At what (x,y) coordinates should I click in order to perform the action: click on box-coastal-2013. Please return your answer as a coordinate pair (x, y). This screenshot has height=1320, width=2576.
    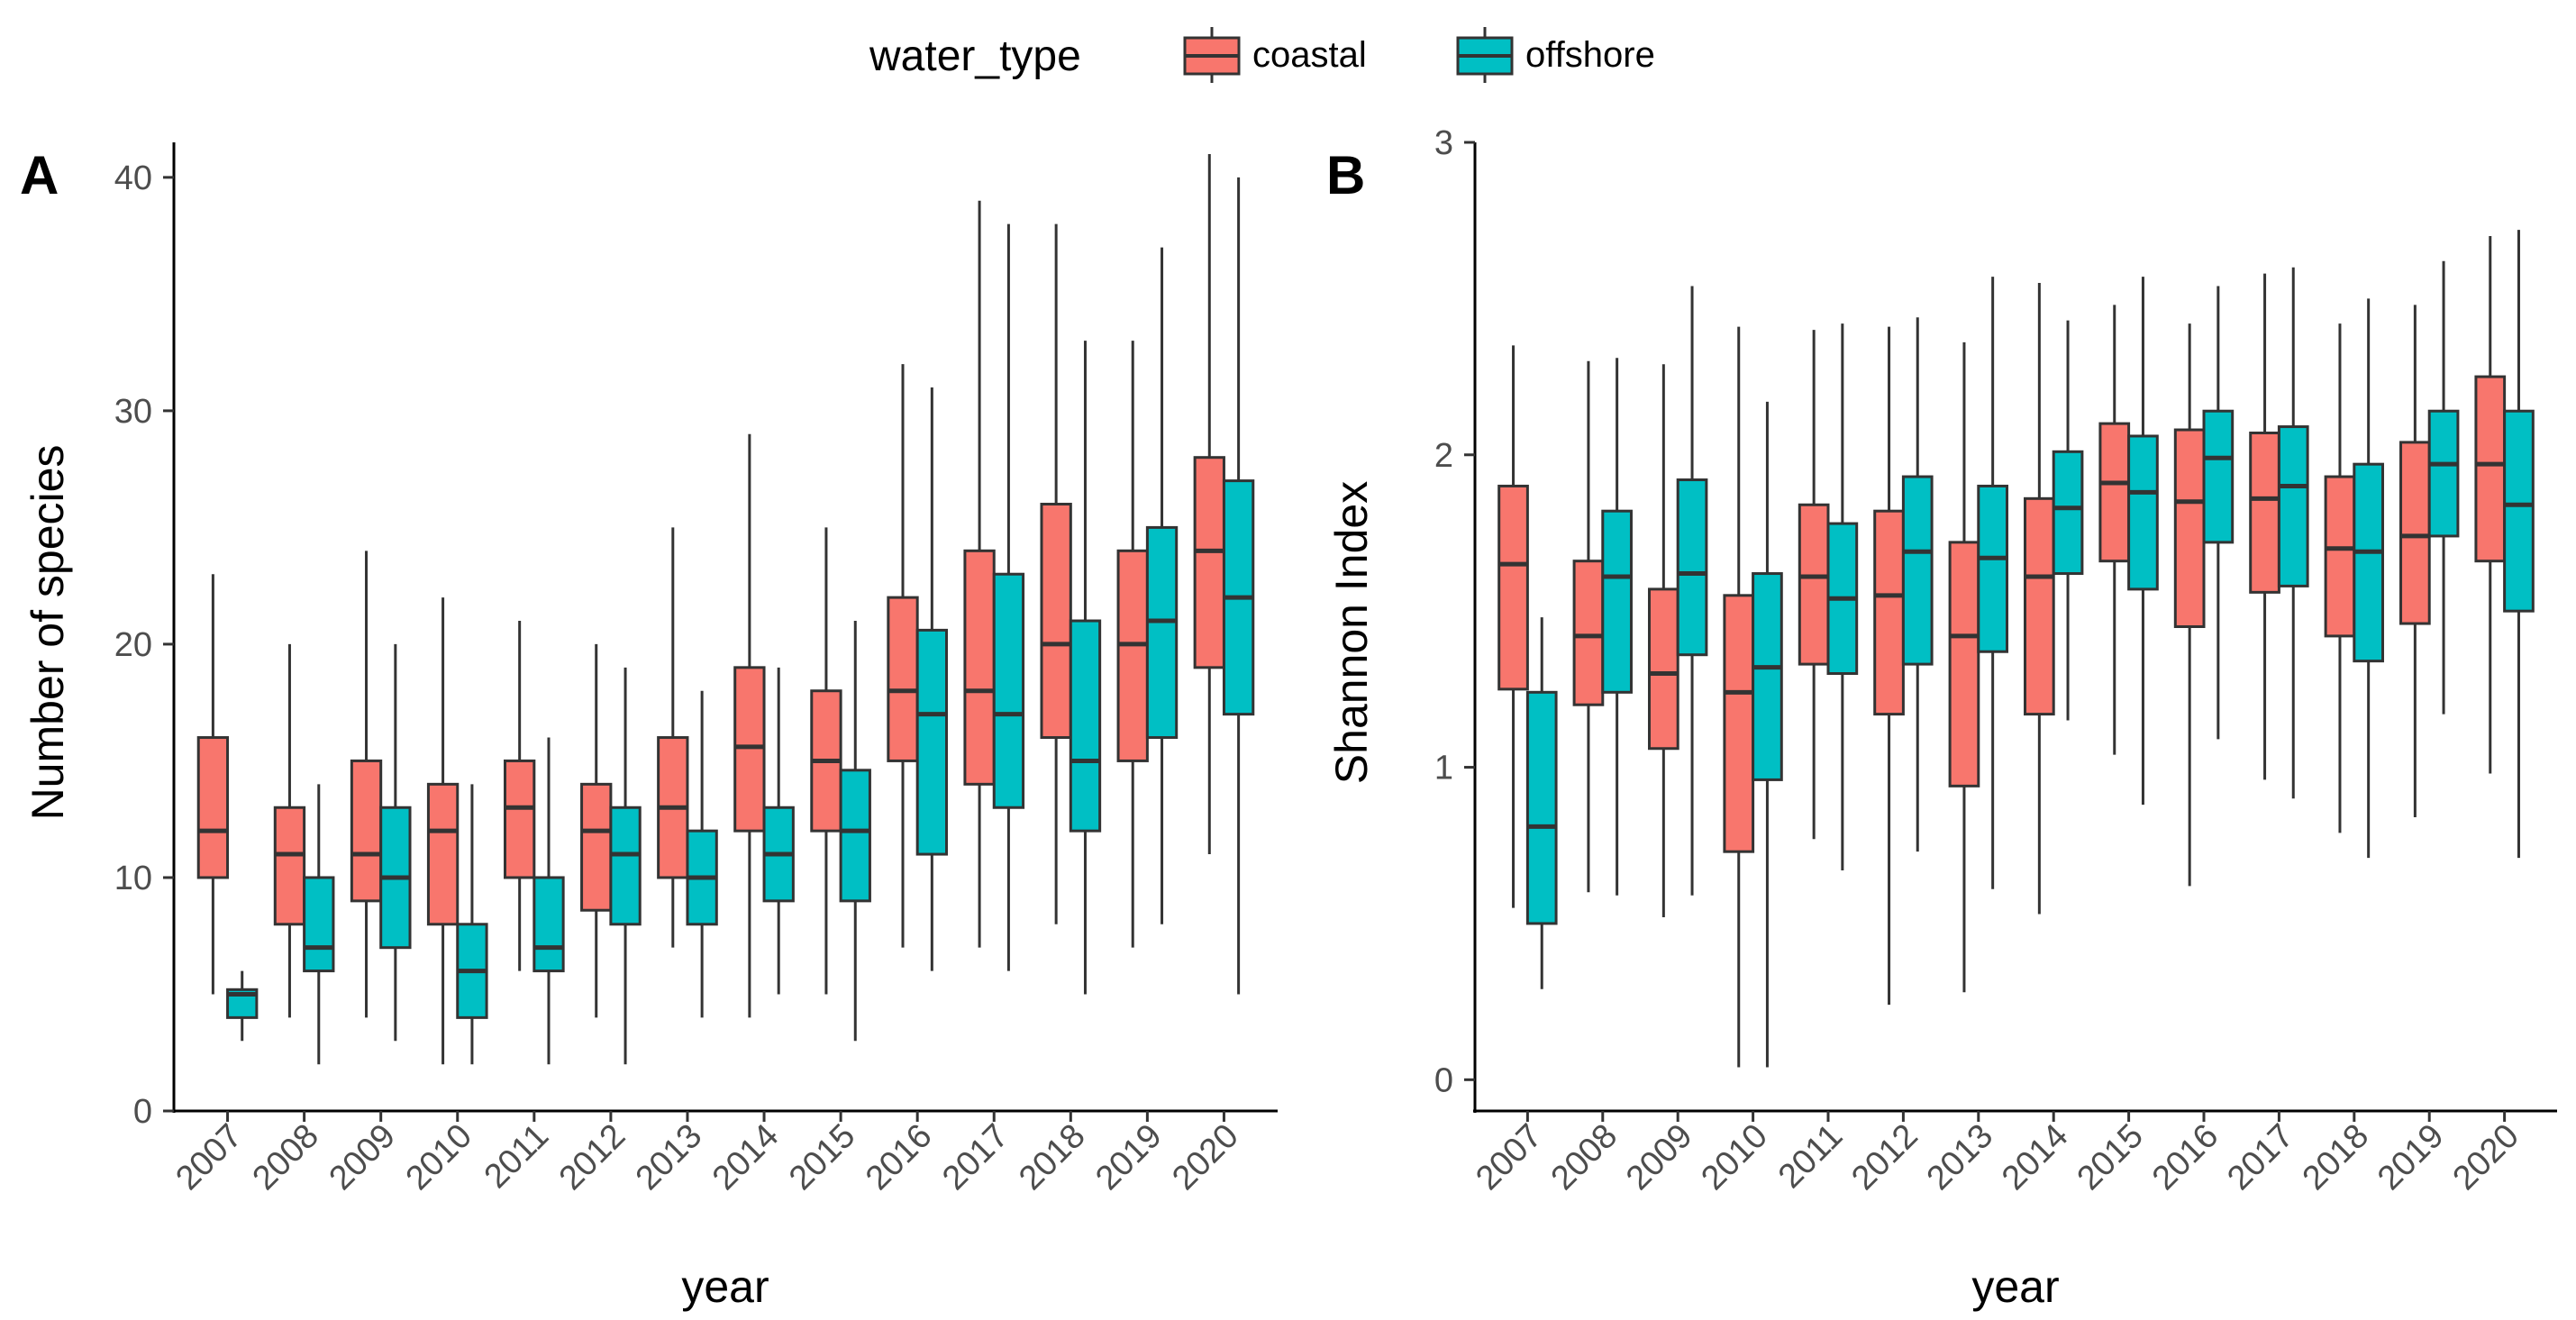
    Looking at the image, I should click on (1964, 667).